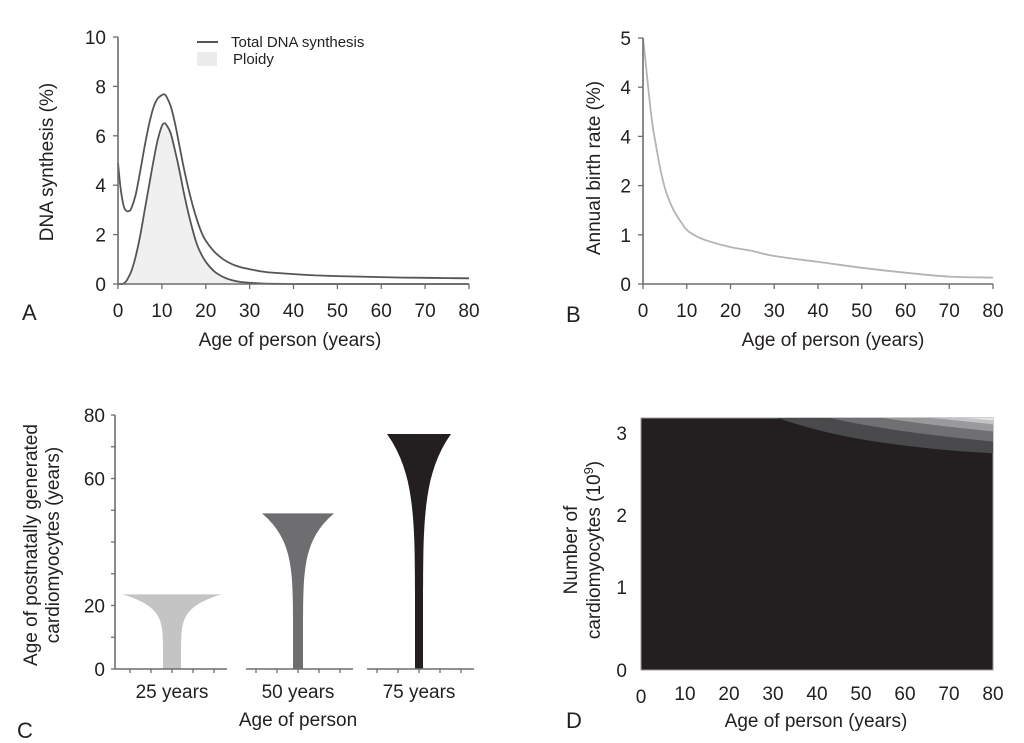  Describe the element at coordinates (816, 721) in the screenshot. I see `panel-d-x-axis-title: Age of person (years)` at that location.